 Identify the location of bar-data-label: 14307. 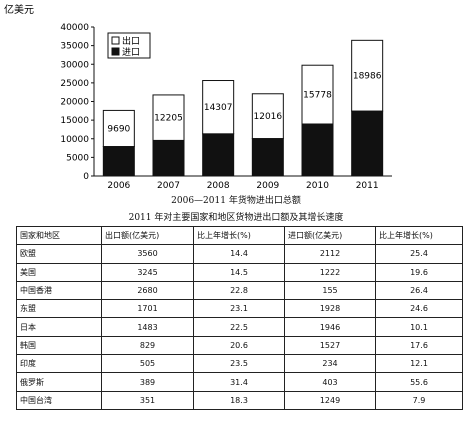
(218, 108).